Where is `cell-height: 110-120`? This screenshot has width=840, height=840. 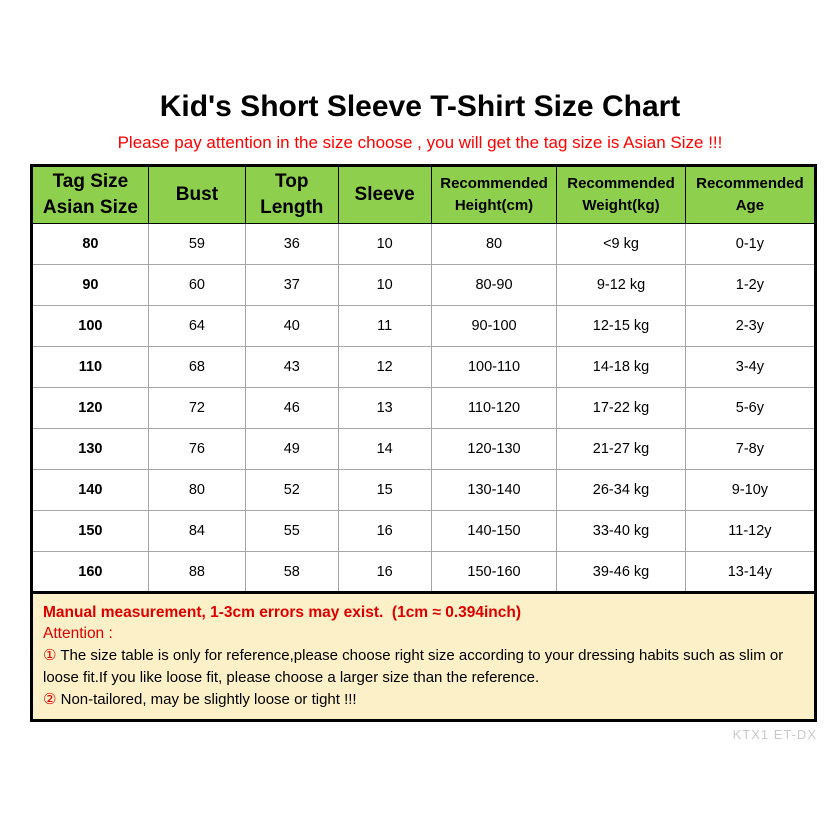
cell-height: 110-120 is located at coordinates (494, 408).